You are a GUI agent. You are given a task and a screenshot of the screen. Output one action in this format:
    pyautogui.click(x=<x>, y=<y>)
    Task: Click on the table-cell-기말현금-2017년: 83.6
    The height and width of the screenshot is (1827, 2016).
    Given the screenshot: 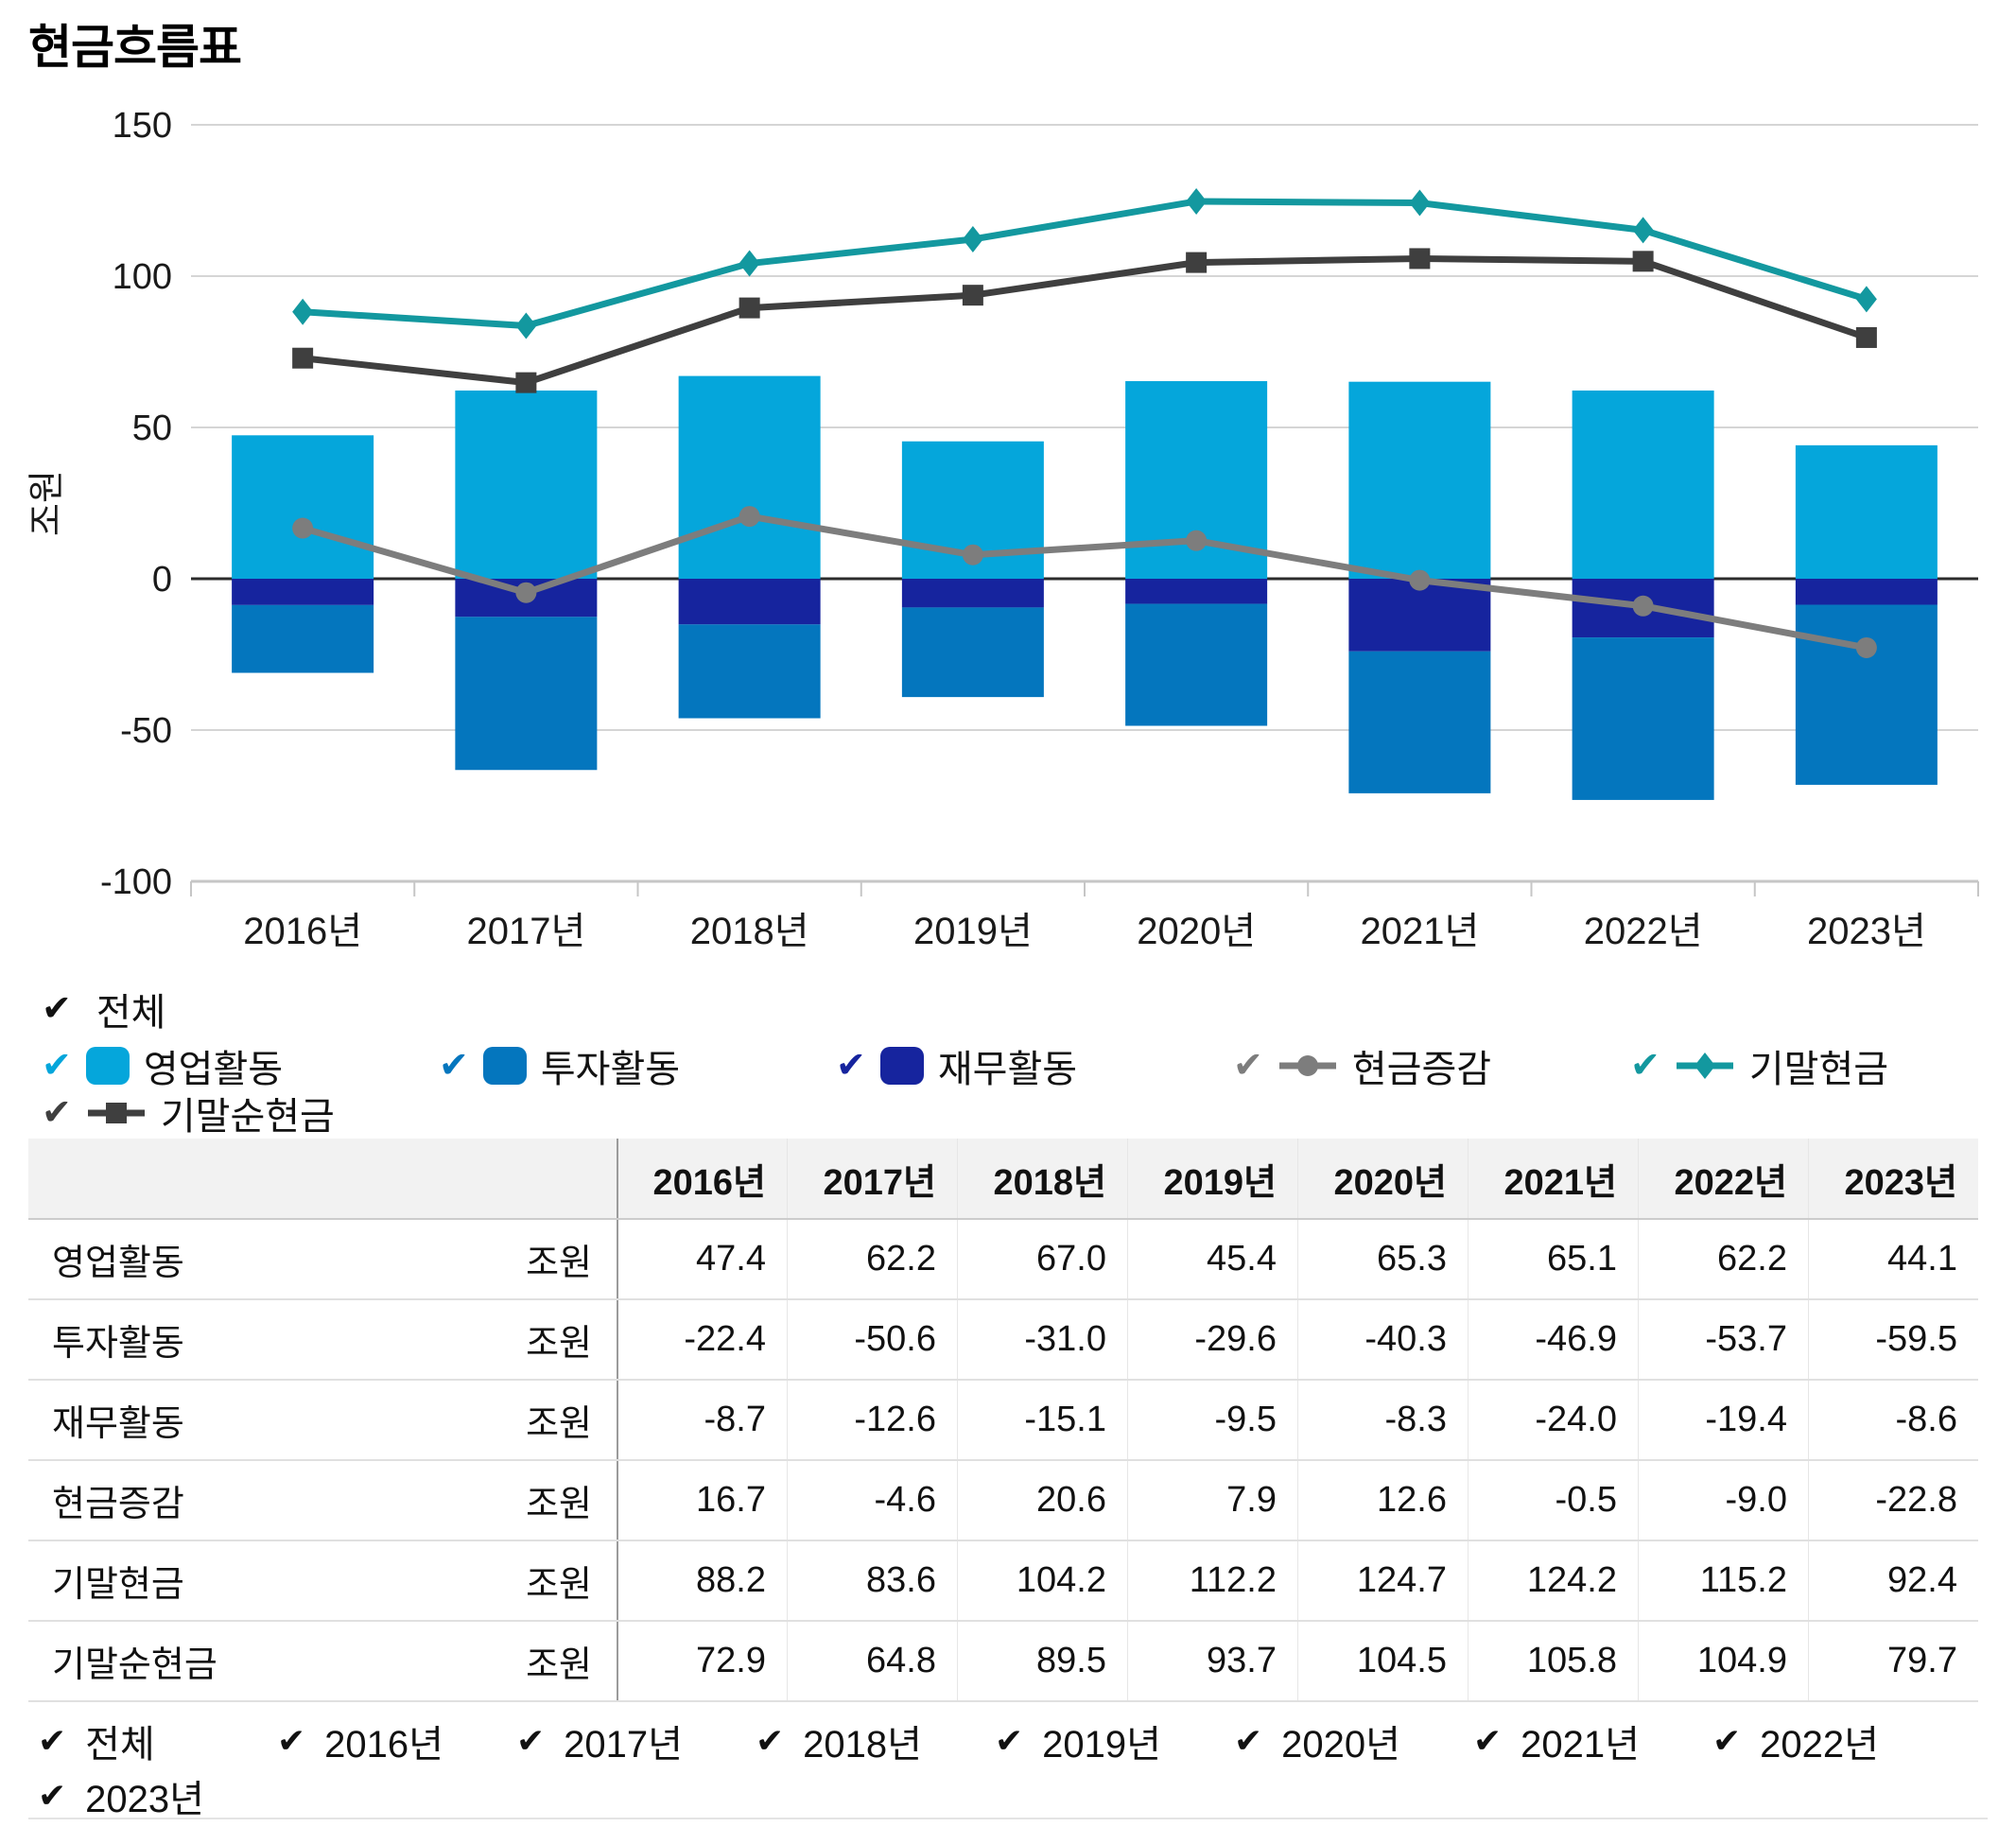 What is the action you would take?
    pyautogui.click(x=872, y=1580)
    